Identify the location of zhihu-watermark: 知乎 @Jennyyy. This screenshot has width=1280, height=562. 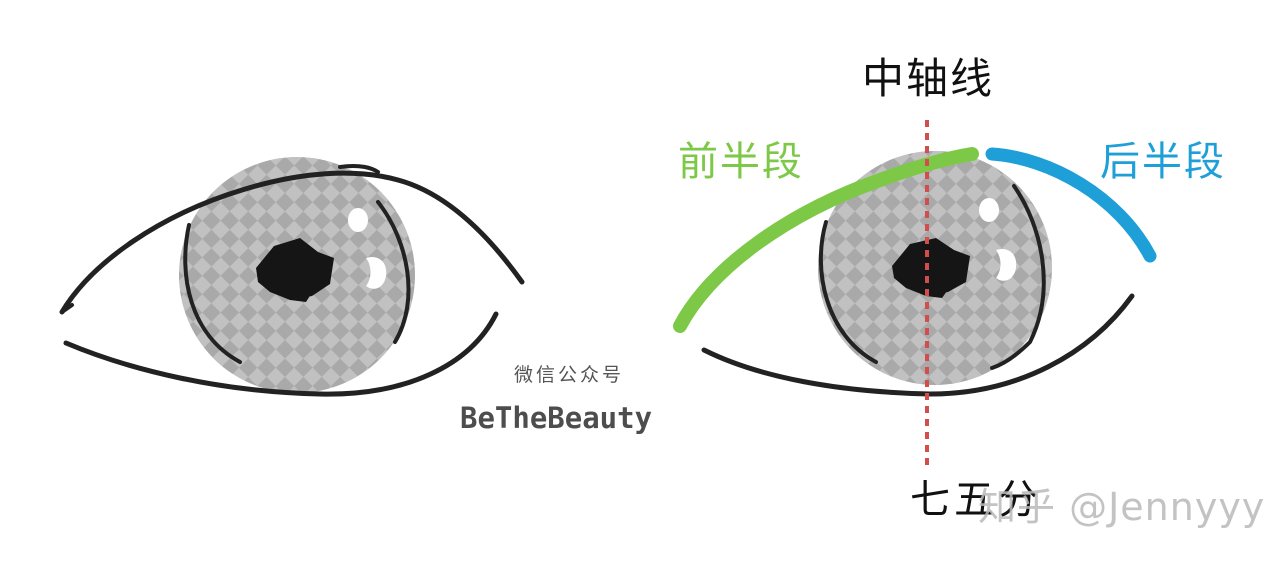
(1122, 507).